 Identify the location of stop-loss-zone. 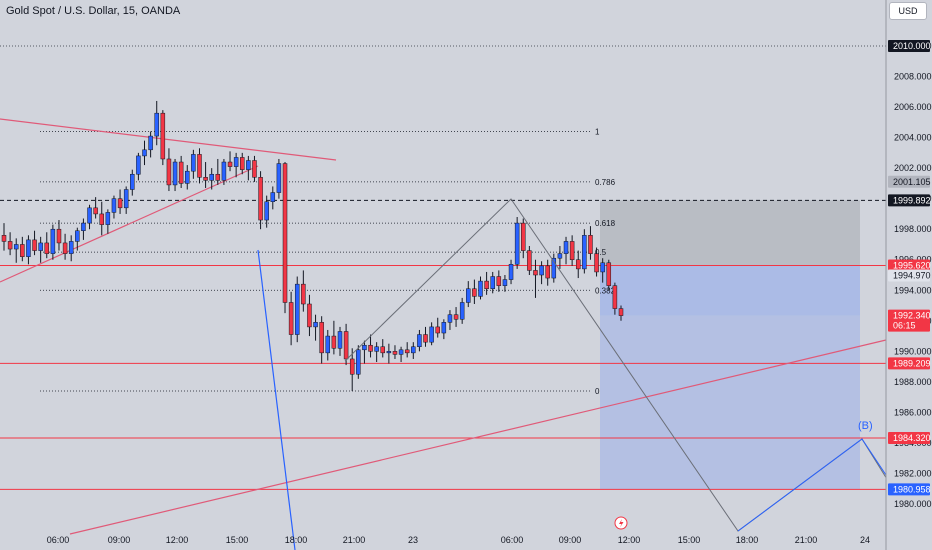
(730, 233).